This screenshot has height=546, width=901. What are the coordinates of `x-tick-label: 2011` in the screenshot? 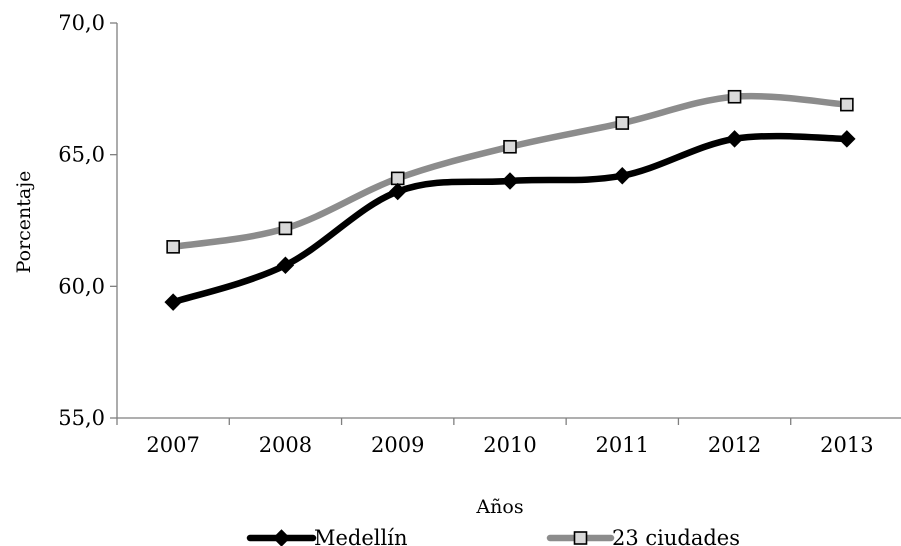 It's located at (622, 445).